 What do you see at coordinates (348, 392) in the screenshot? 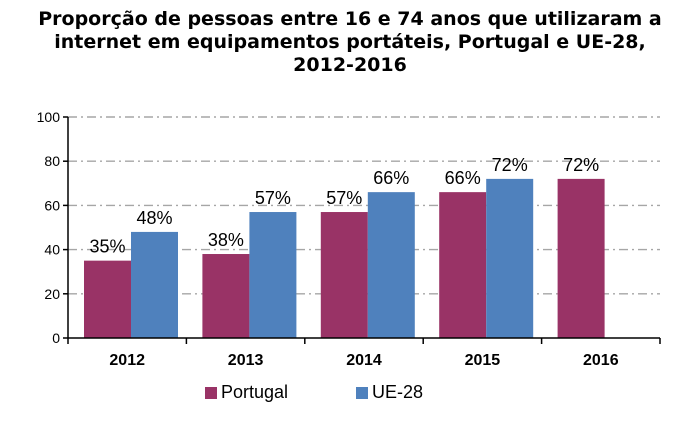
I see `legend: Portugal UE-28` at bounding box center [348, 392].